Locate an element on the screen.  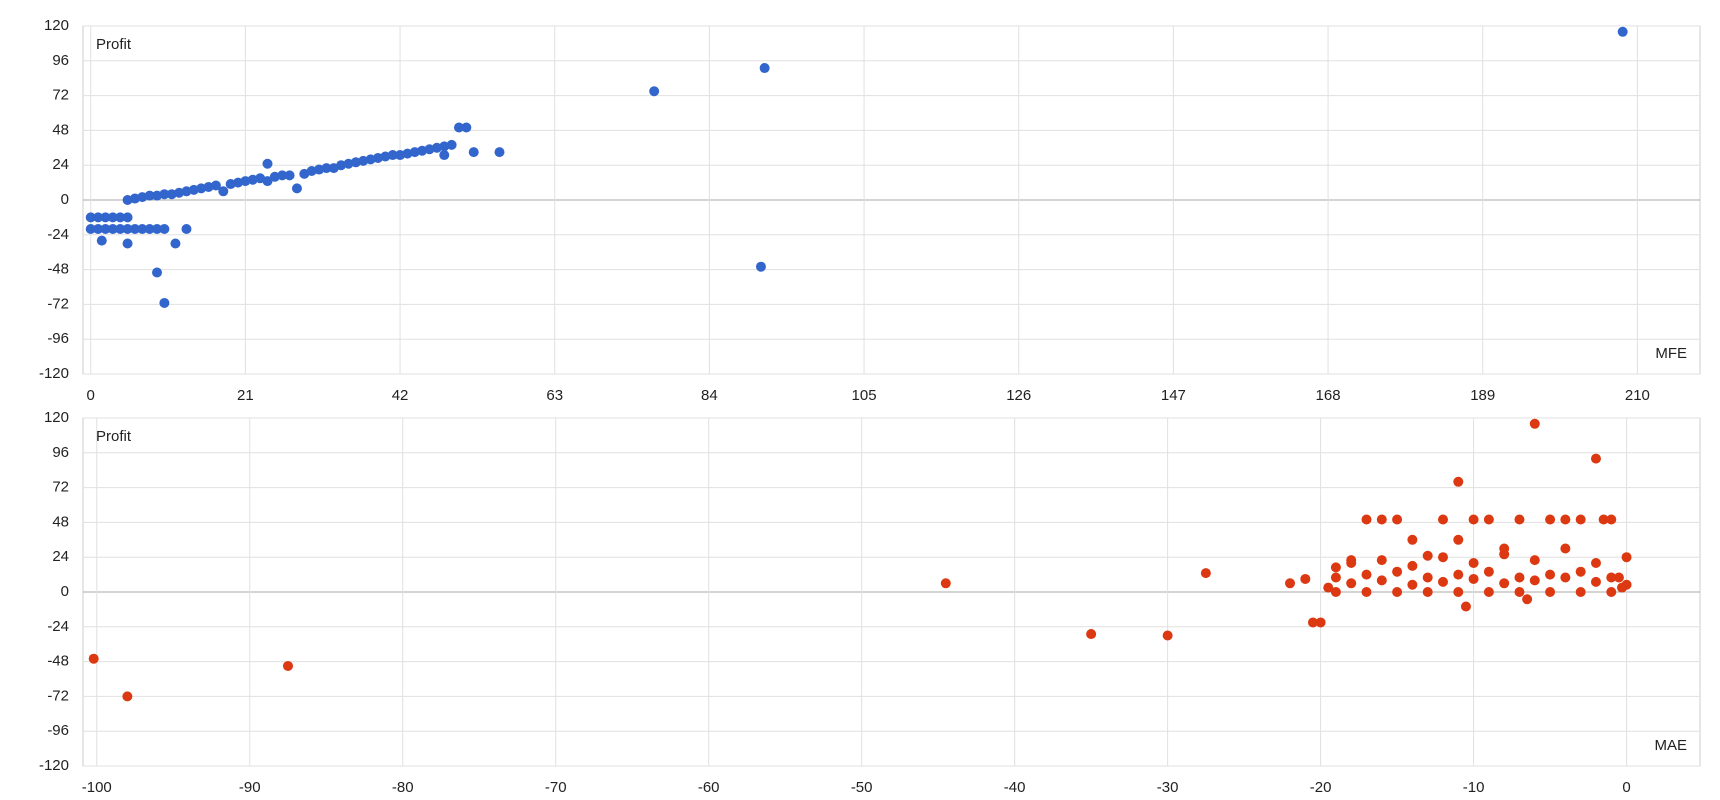
x-tick-label: 84 is located at coordinates (709, 395).